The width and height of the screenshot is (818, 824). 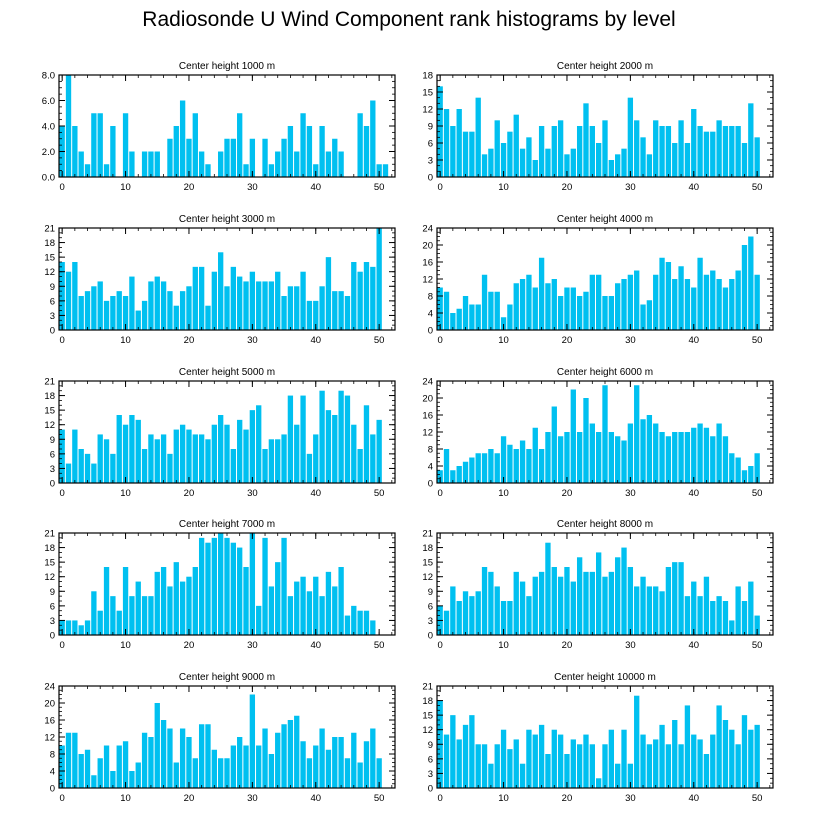 What do you see at coordinates (52, 621) in the screenshot?
I see `y-tick-label: 3` at bounding box center [52, 621].